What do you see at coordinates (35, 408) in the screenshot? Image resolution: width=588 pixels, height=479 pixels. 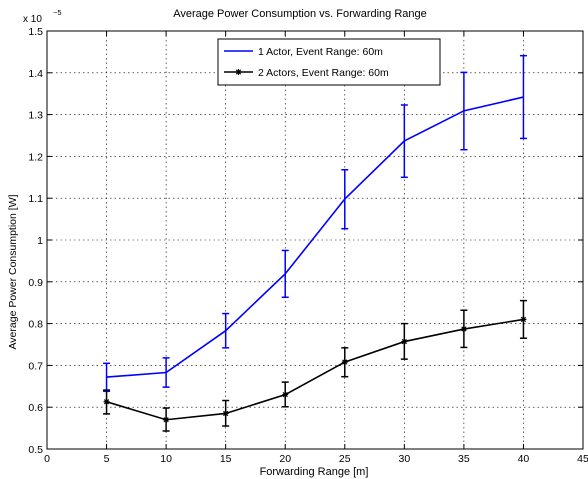 I see `y-tick-label: 0.6` at bounding box center [35, 408].